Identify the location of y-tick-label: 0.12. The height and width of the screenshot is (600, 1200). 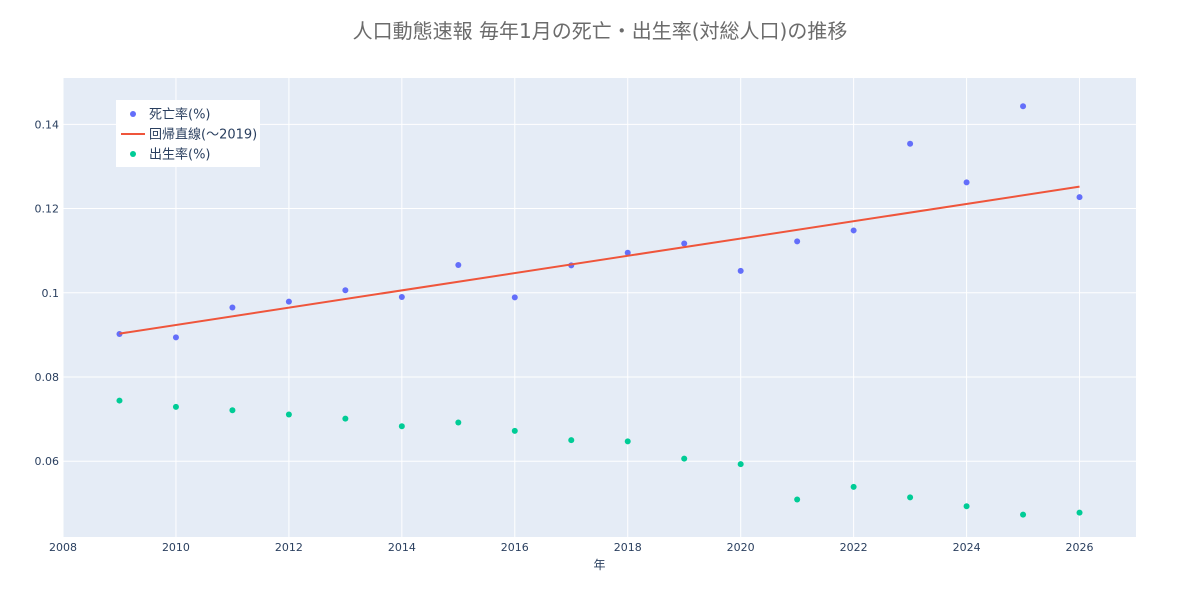
(47, 209).